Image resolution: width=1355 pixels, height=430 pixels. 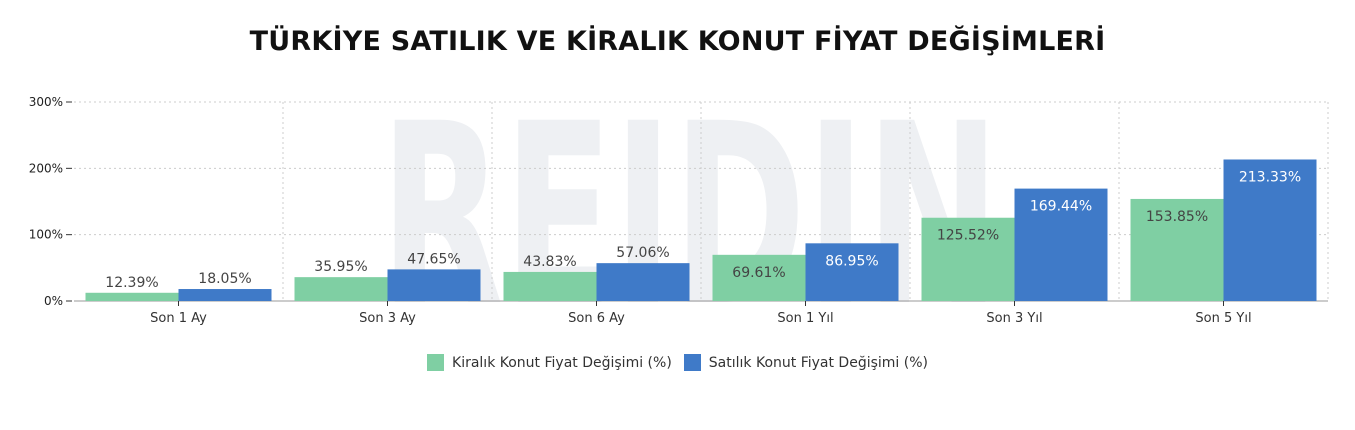 I want to click on data-label-s1-4: 169.44%, so click(x=1061, y=207).